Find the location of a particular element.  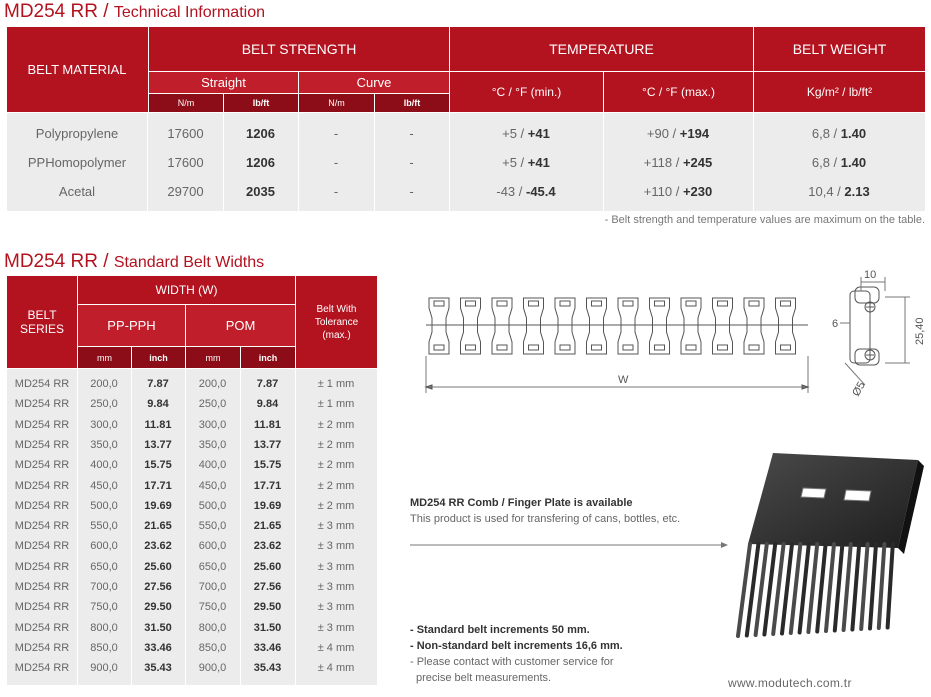

pom-inch-cell: 23.62 is located at coordinates (267, 546).